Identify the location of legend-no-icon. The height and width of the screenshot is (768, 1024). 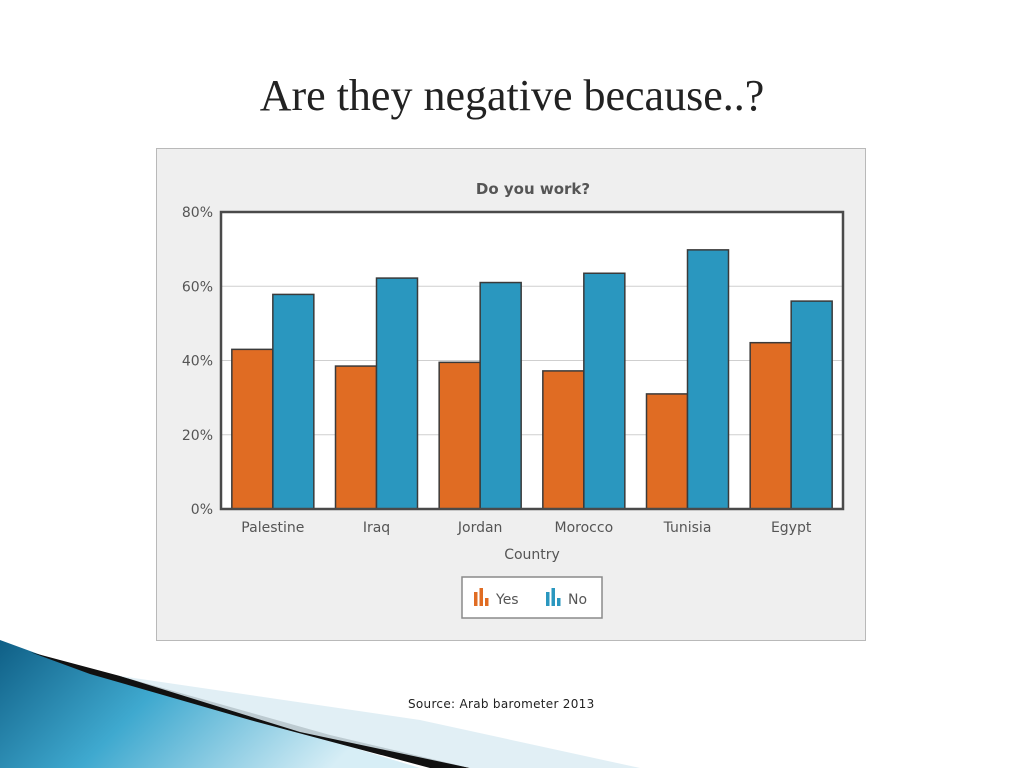
(553, 597).